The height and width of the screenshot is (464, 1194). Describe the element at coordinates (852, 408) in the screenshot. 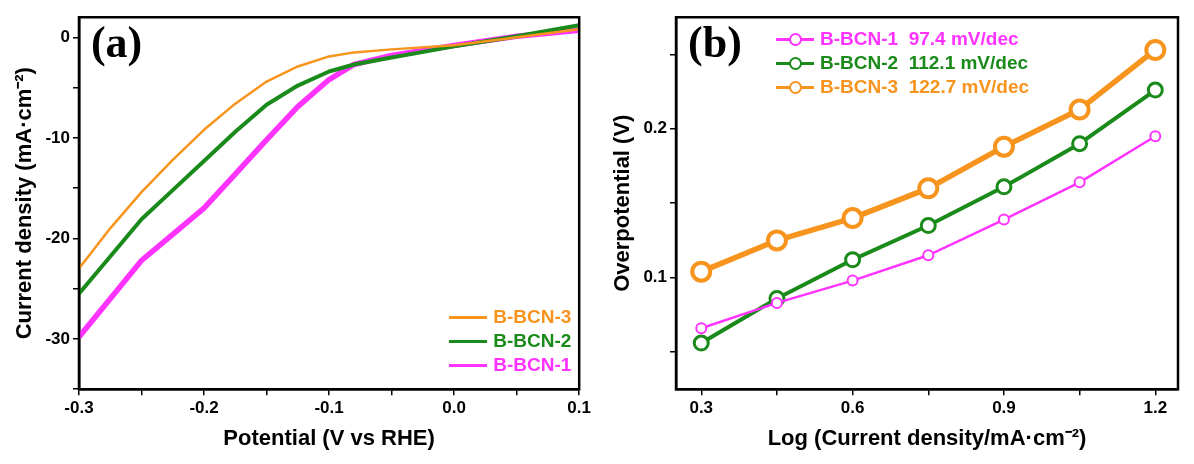

I see `x-tick-label: 0.6` at that location.